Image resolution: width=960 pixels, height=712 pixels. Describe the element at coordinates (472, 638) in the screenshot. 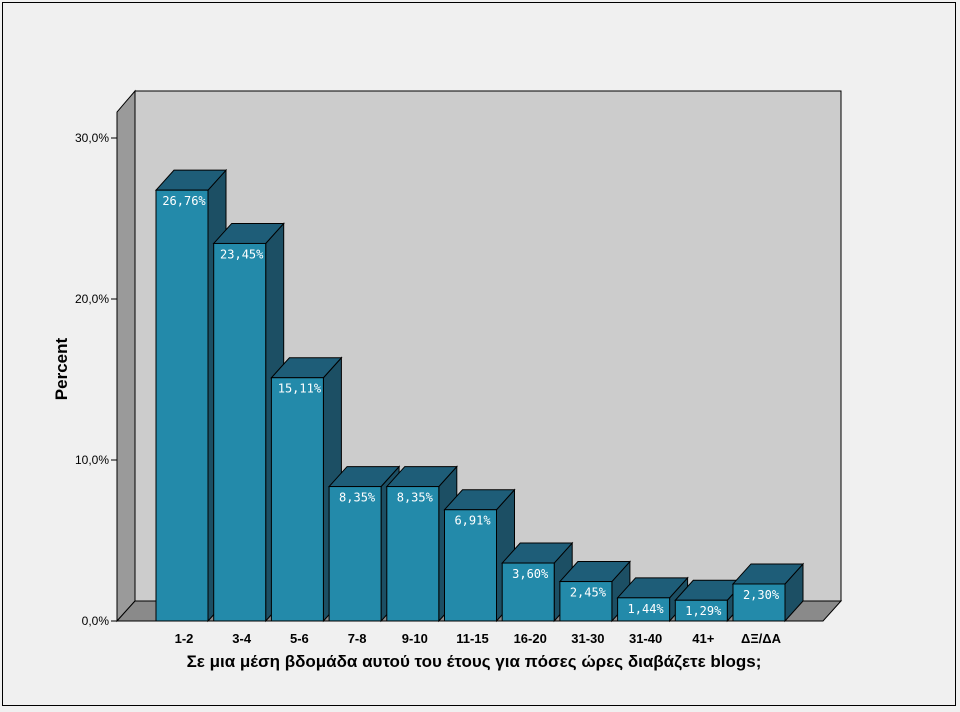

I see `x-tick-label: 11-15` at that location.